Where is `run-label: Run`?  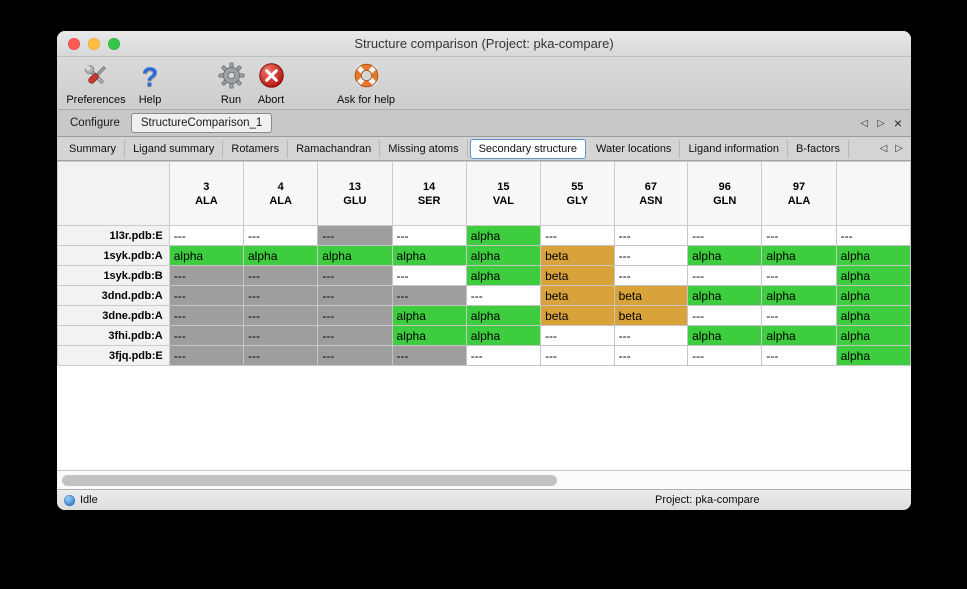 run-label: Run is located at coordinates (231, 100).